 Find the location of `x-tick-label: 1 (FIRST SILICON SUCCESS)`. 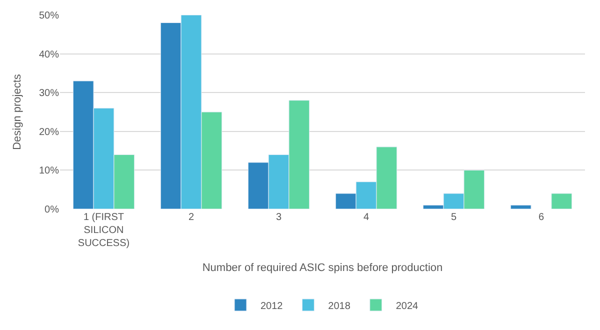

x-tick-label: 1 (FIRST SILICON SUCCESS) is located at coordinates (104, 230).